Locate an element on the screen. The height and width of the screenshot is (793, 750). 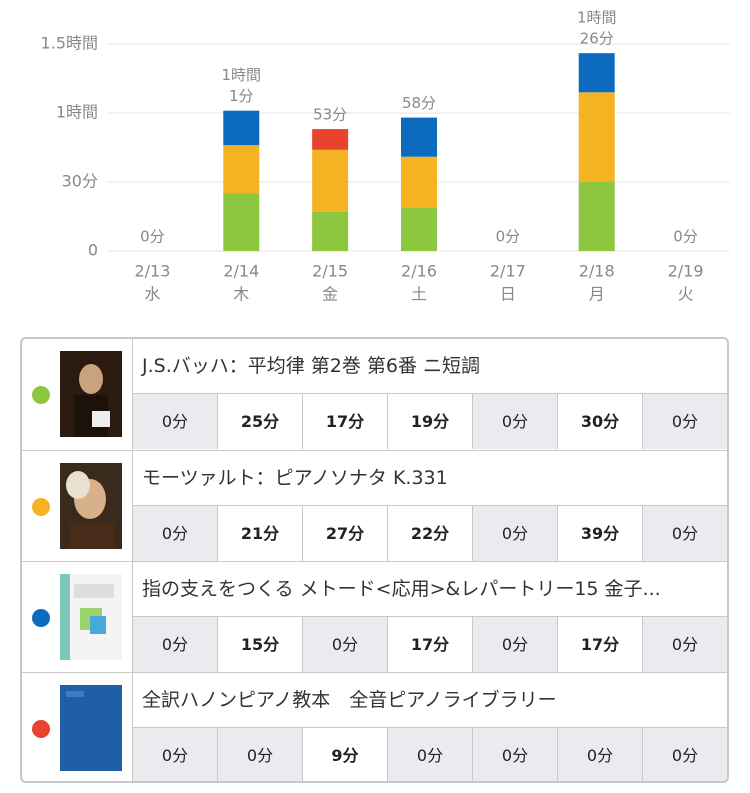
x-tick-label: 2/16 is located at coordinates (419, 271).